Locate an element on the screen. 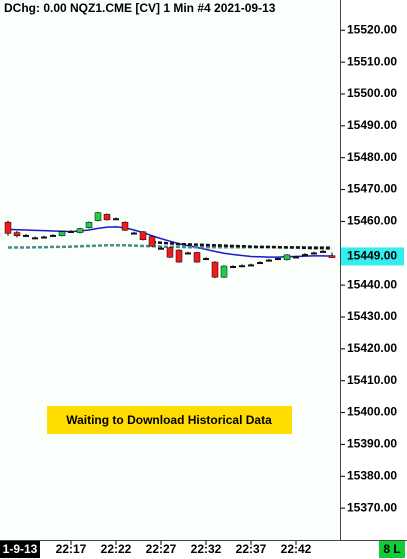  date-label: 1-9-13 is located at coordinates (20, 549).